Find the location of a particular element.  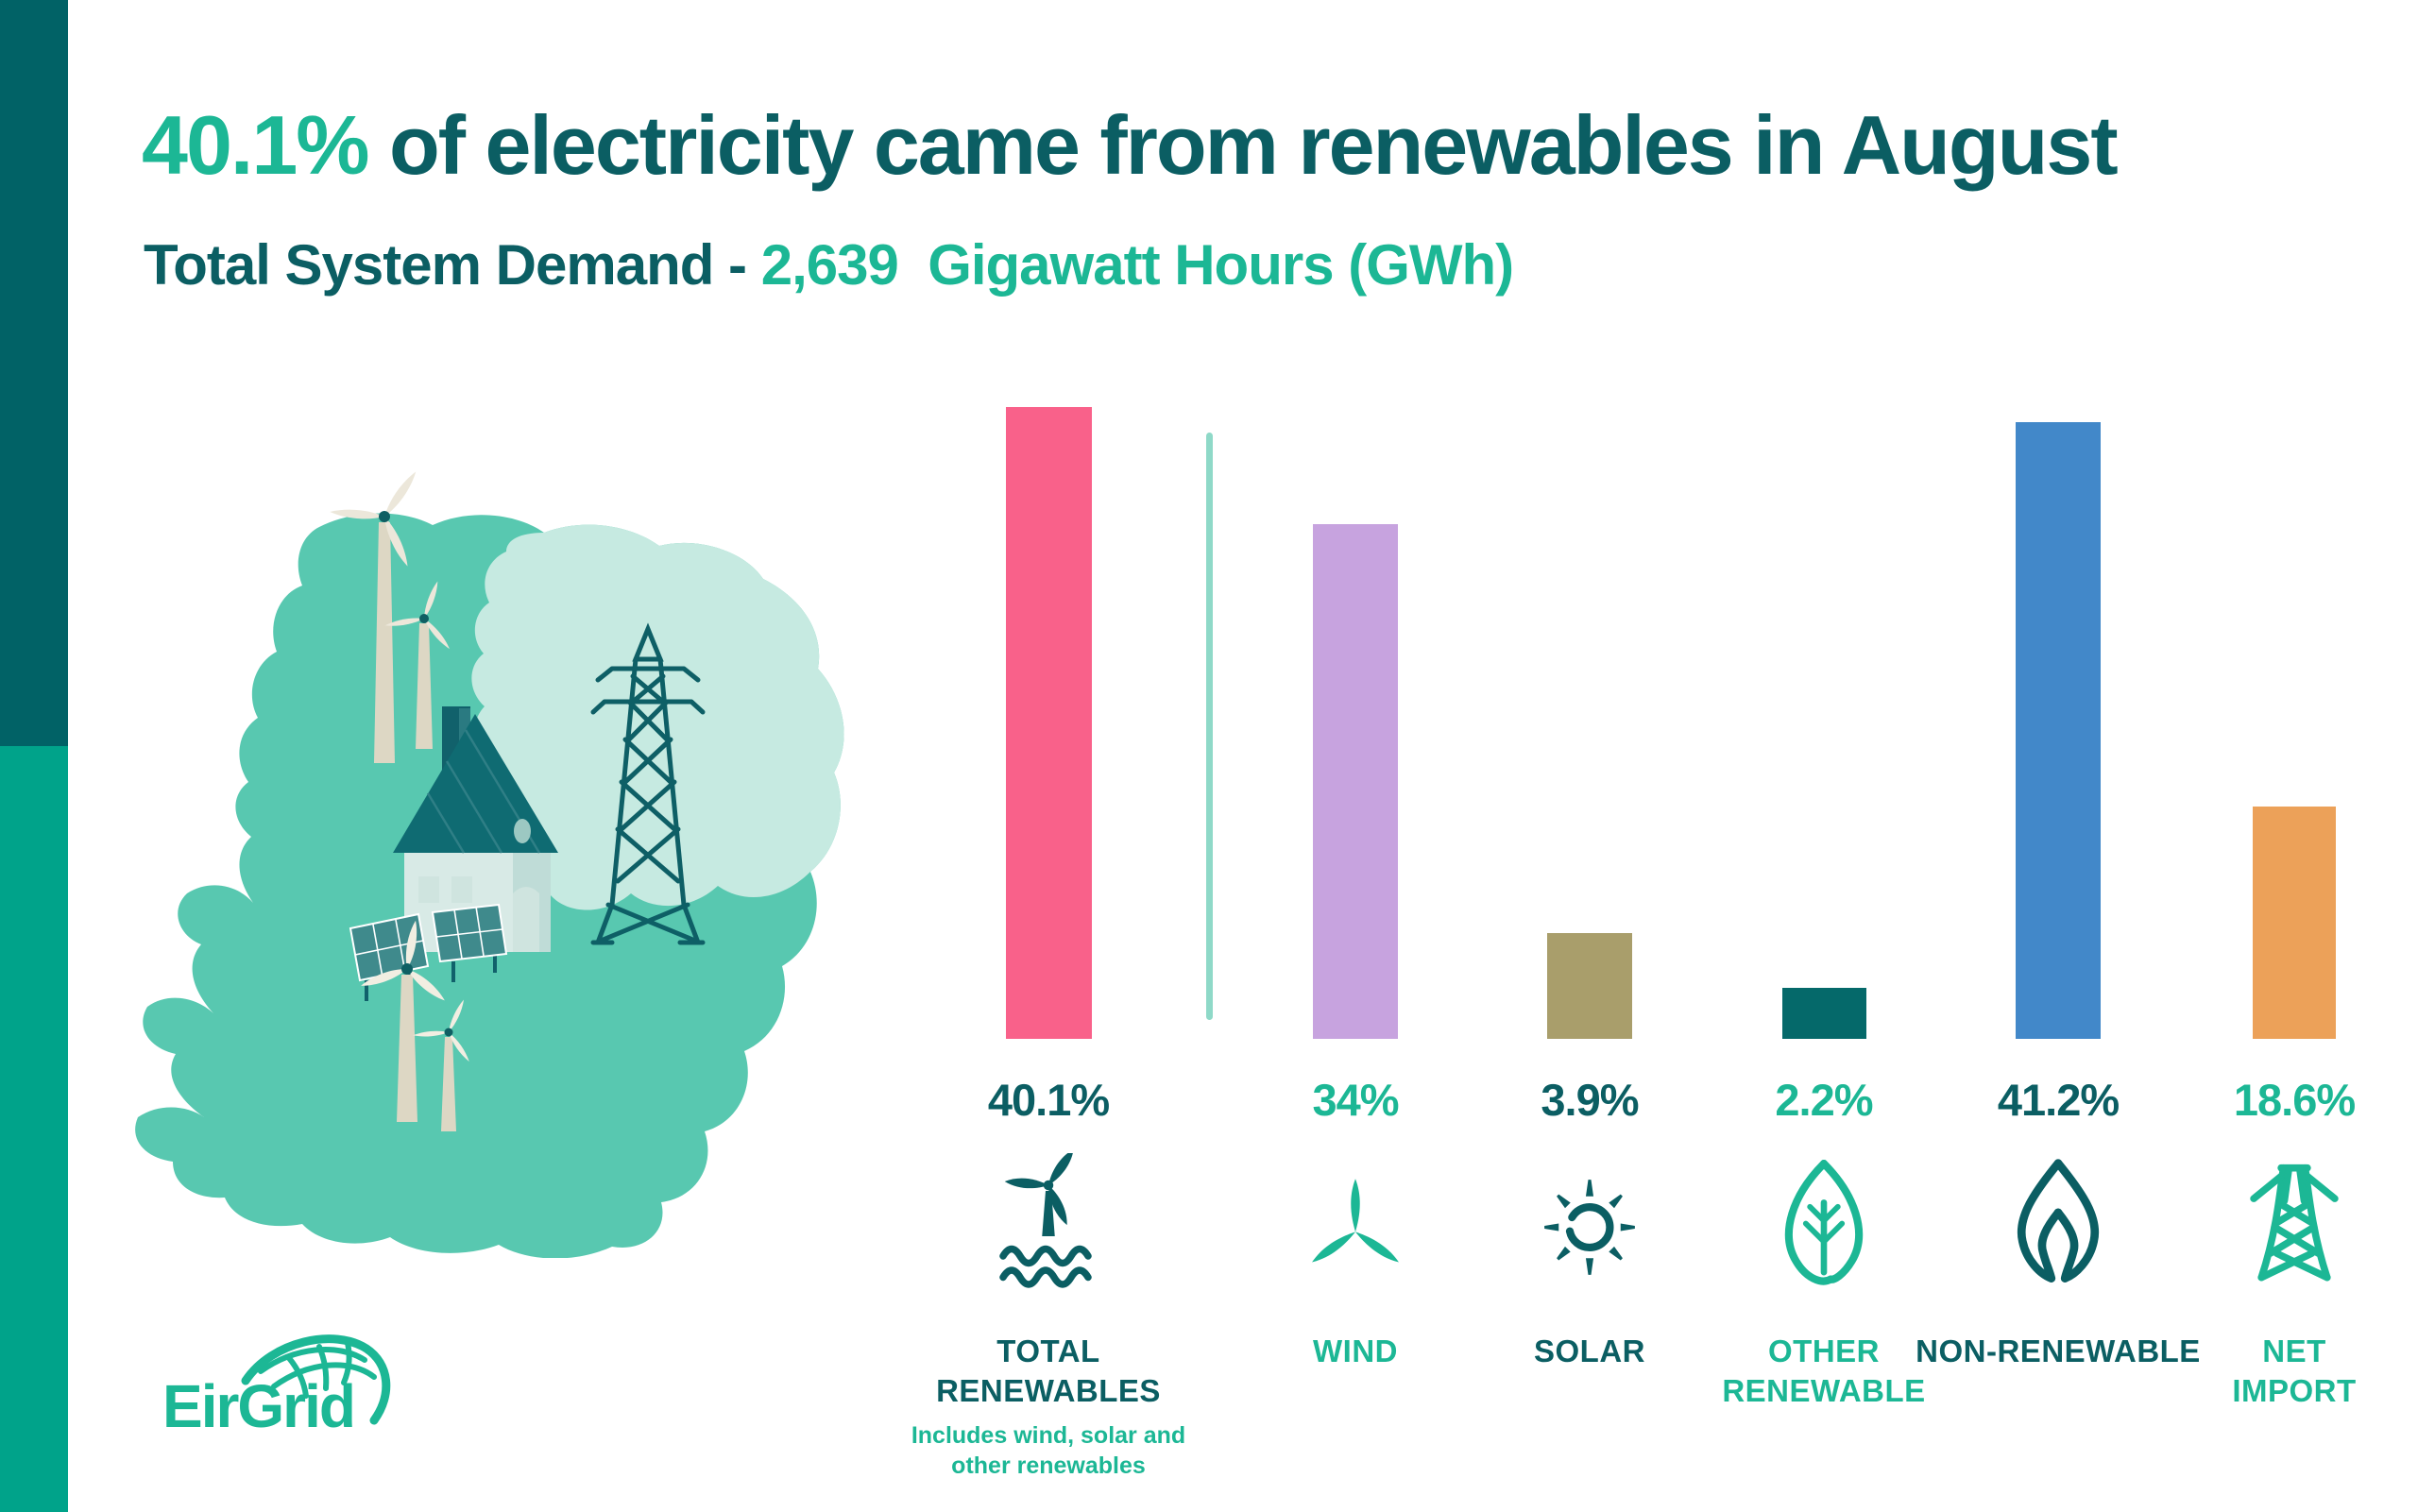

house-illustration is located at coordinates (475, 829).